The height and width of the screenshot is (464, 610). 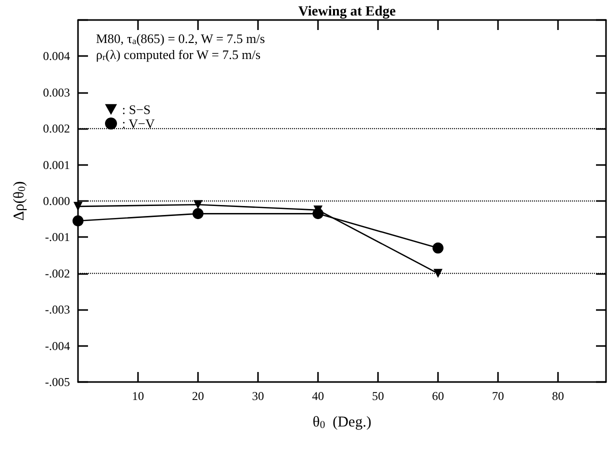 What do you see at coordinates (57, 273) in the screenshot?
I see `y-tick-label: -.002` at bounding box center [57, 273].